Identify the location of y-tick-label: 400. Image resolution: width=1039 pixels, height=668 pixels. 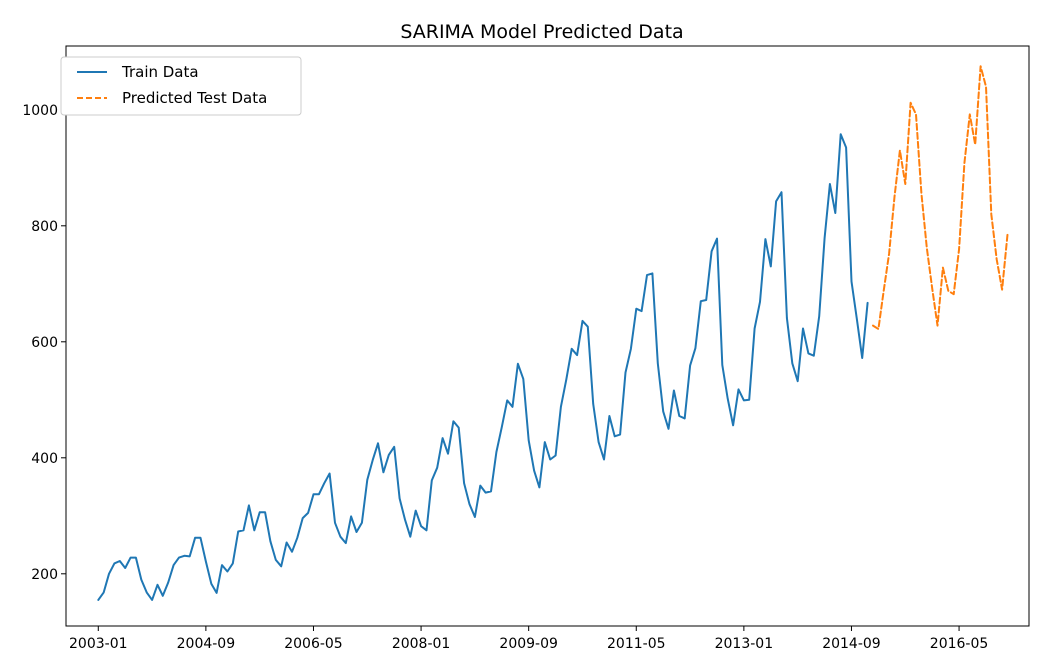
(44, 459).